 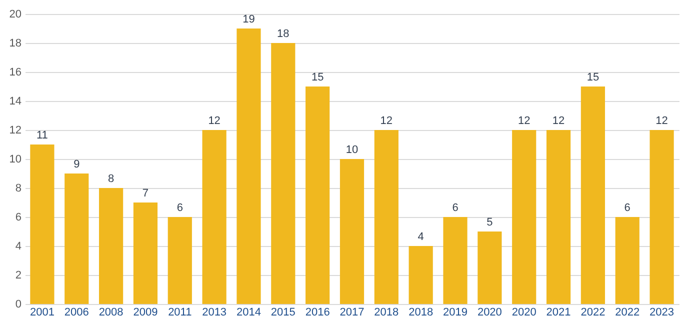 What do you see at coordinates (15, 160) in the screenshot?
I see `y-tick-label: 10` at bounding box center [15, 160].